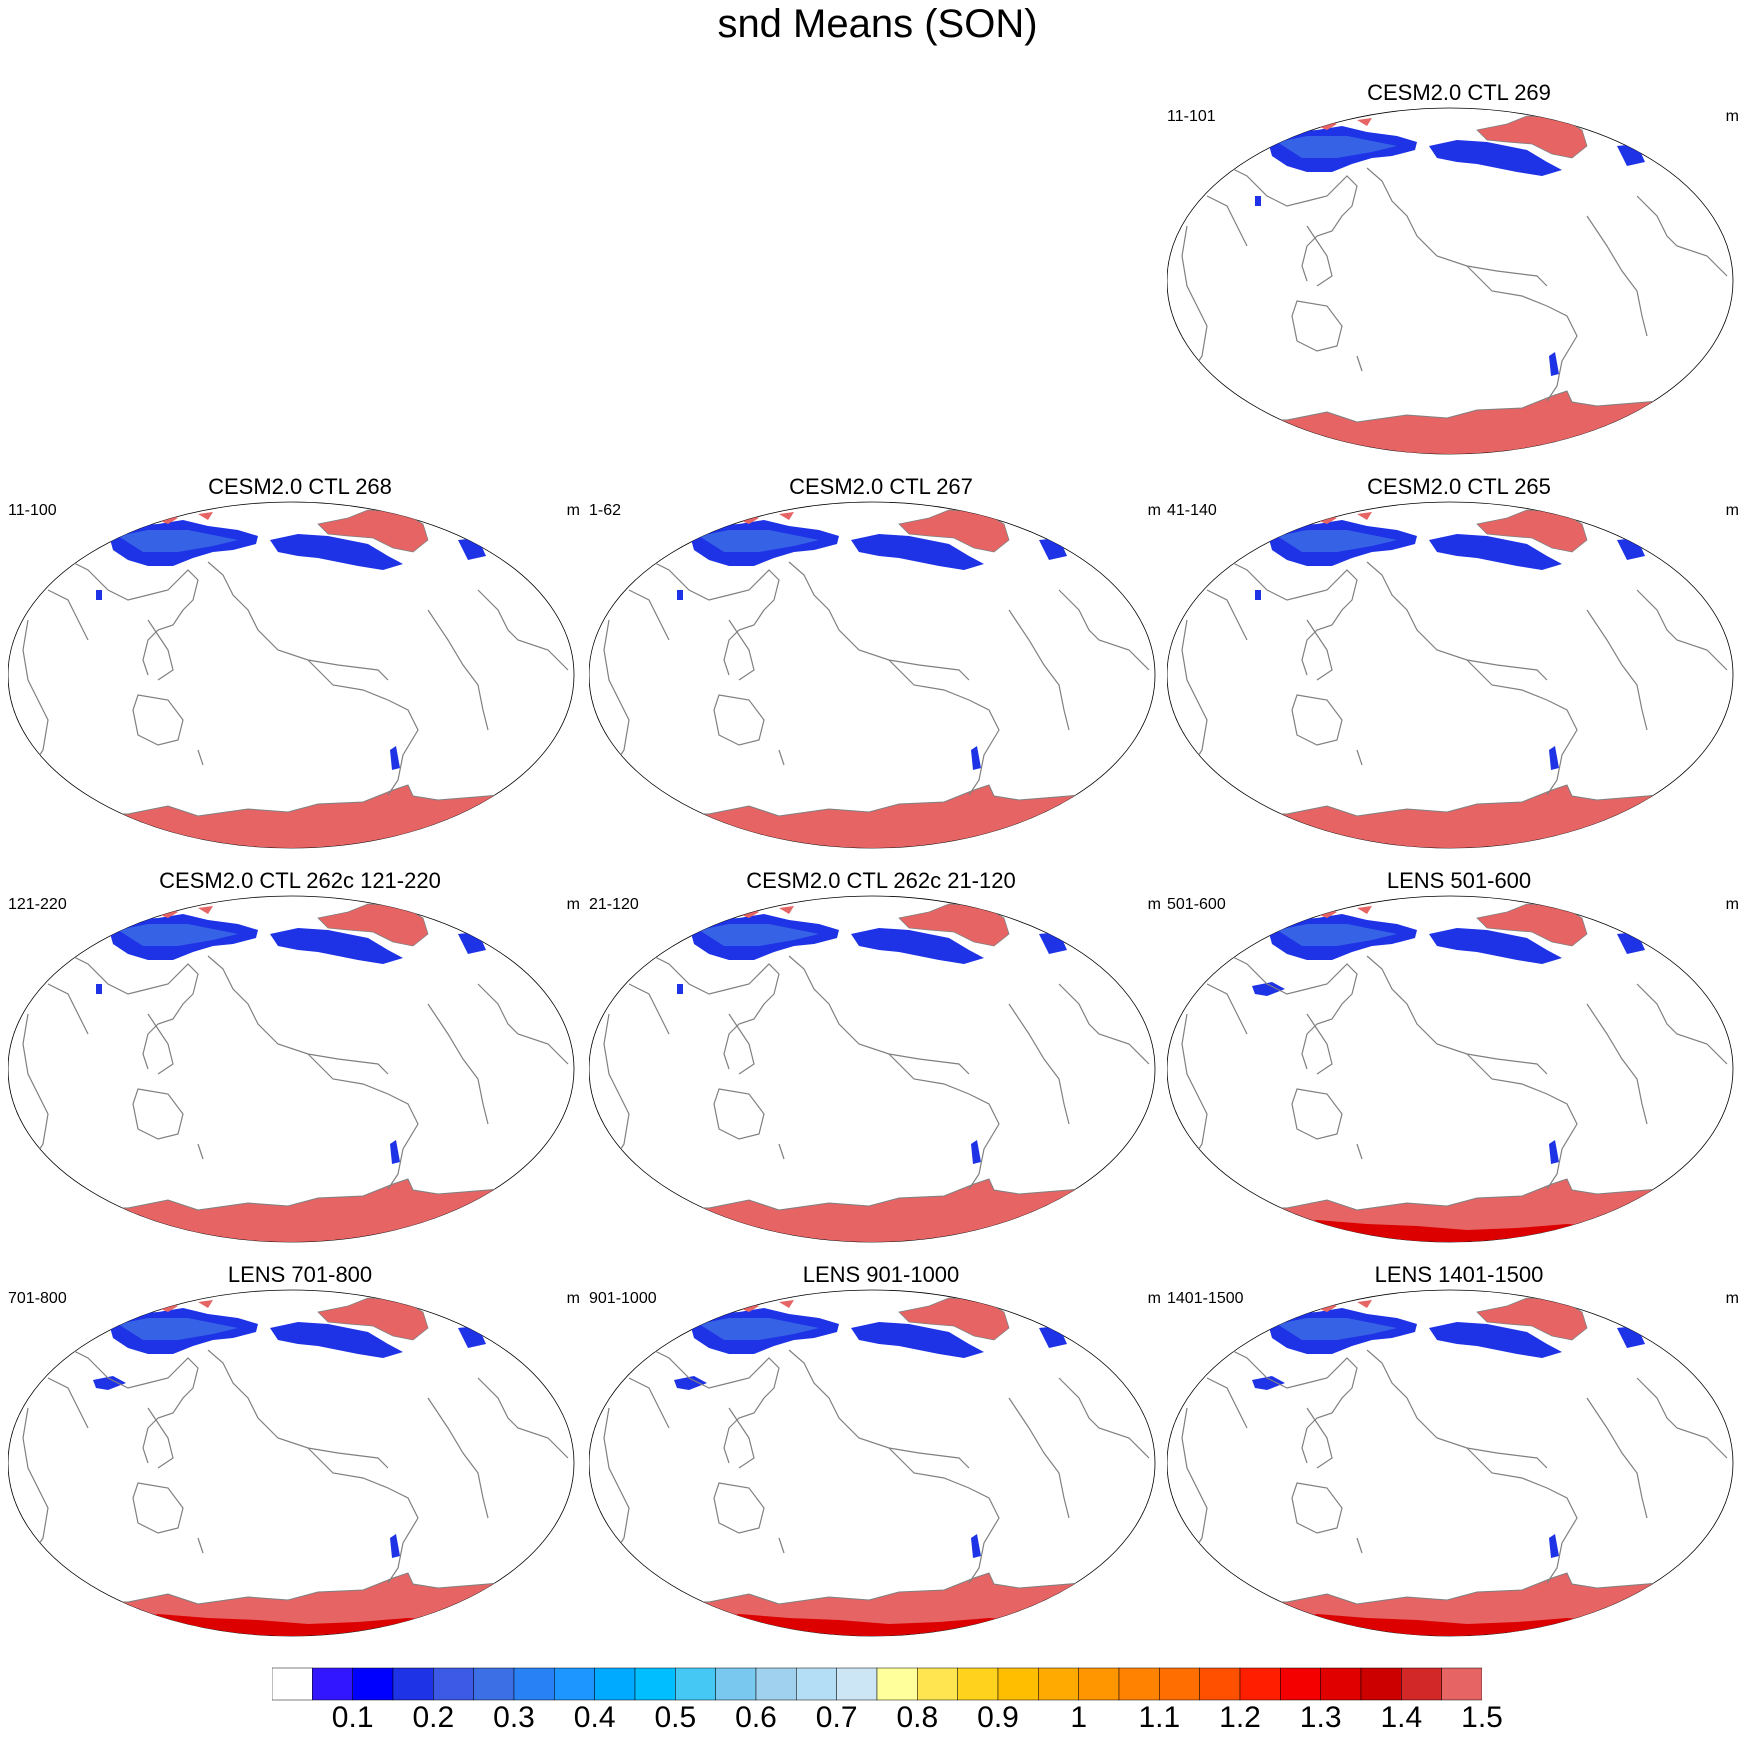 The width and height of the screenshot is (1755, 1738). Describe the element at coordinates (1159, 1717) in the screenshot. I see `colorbar-tick-label: 1.1` at that location.